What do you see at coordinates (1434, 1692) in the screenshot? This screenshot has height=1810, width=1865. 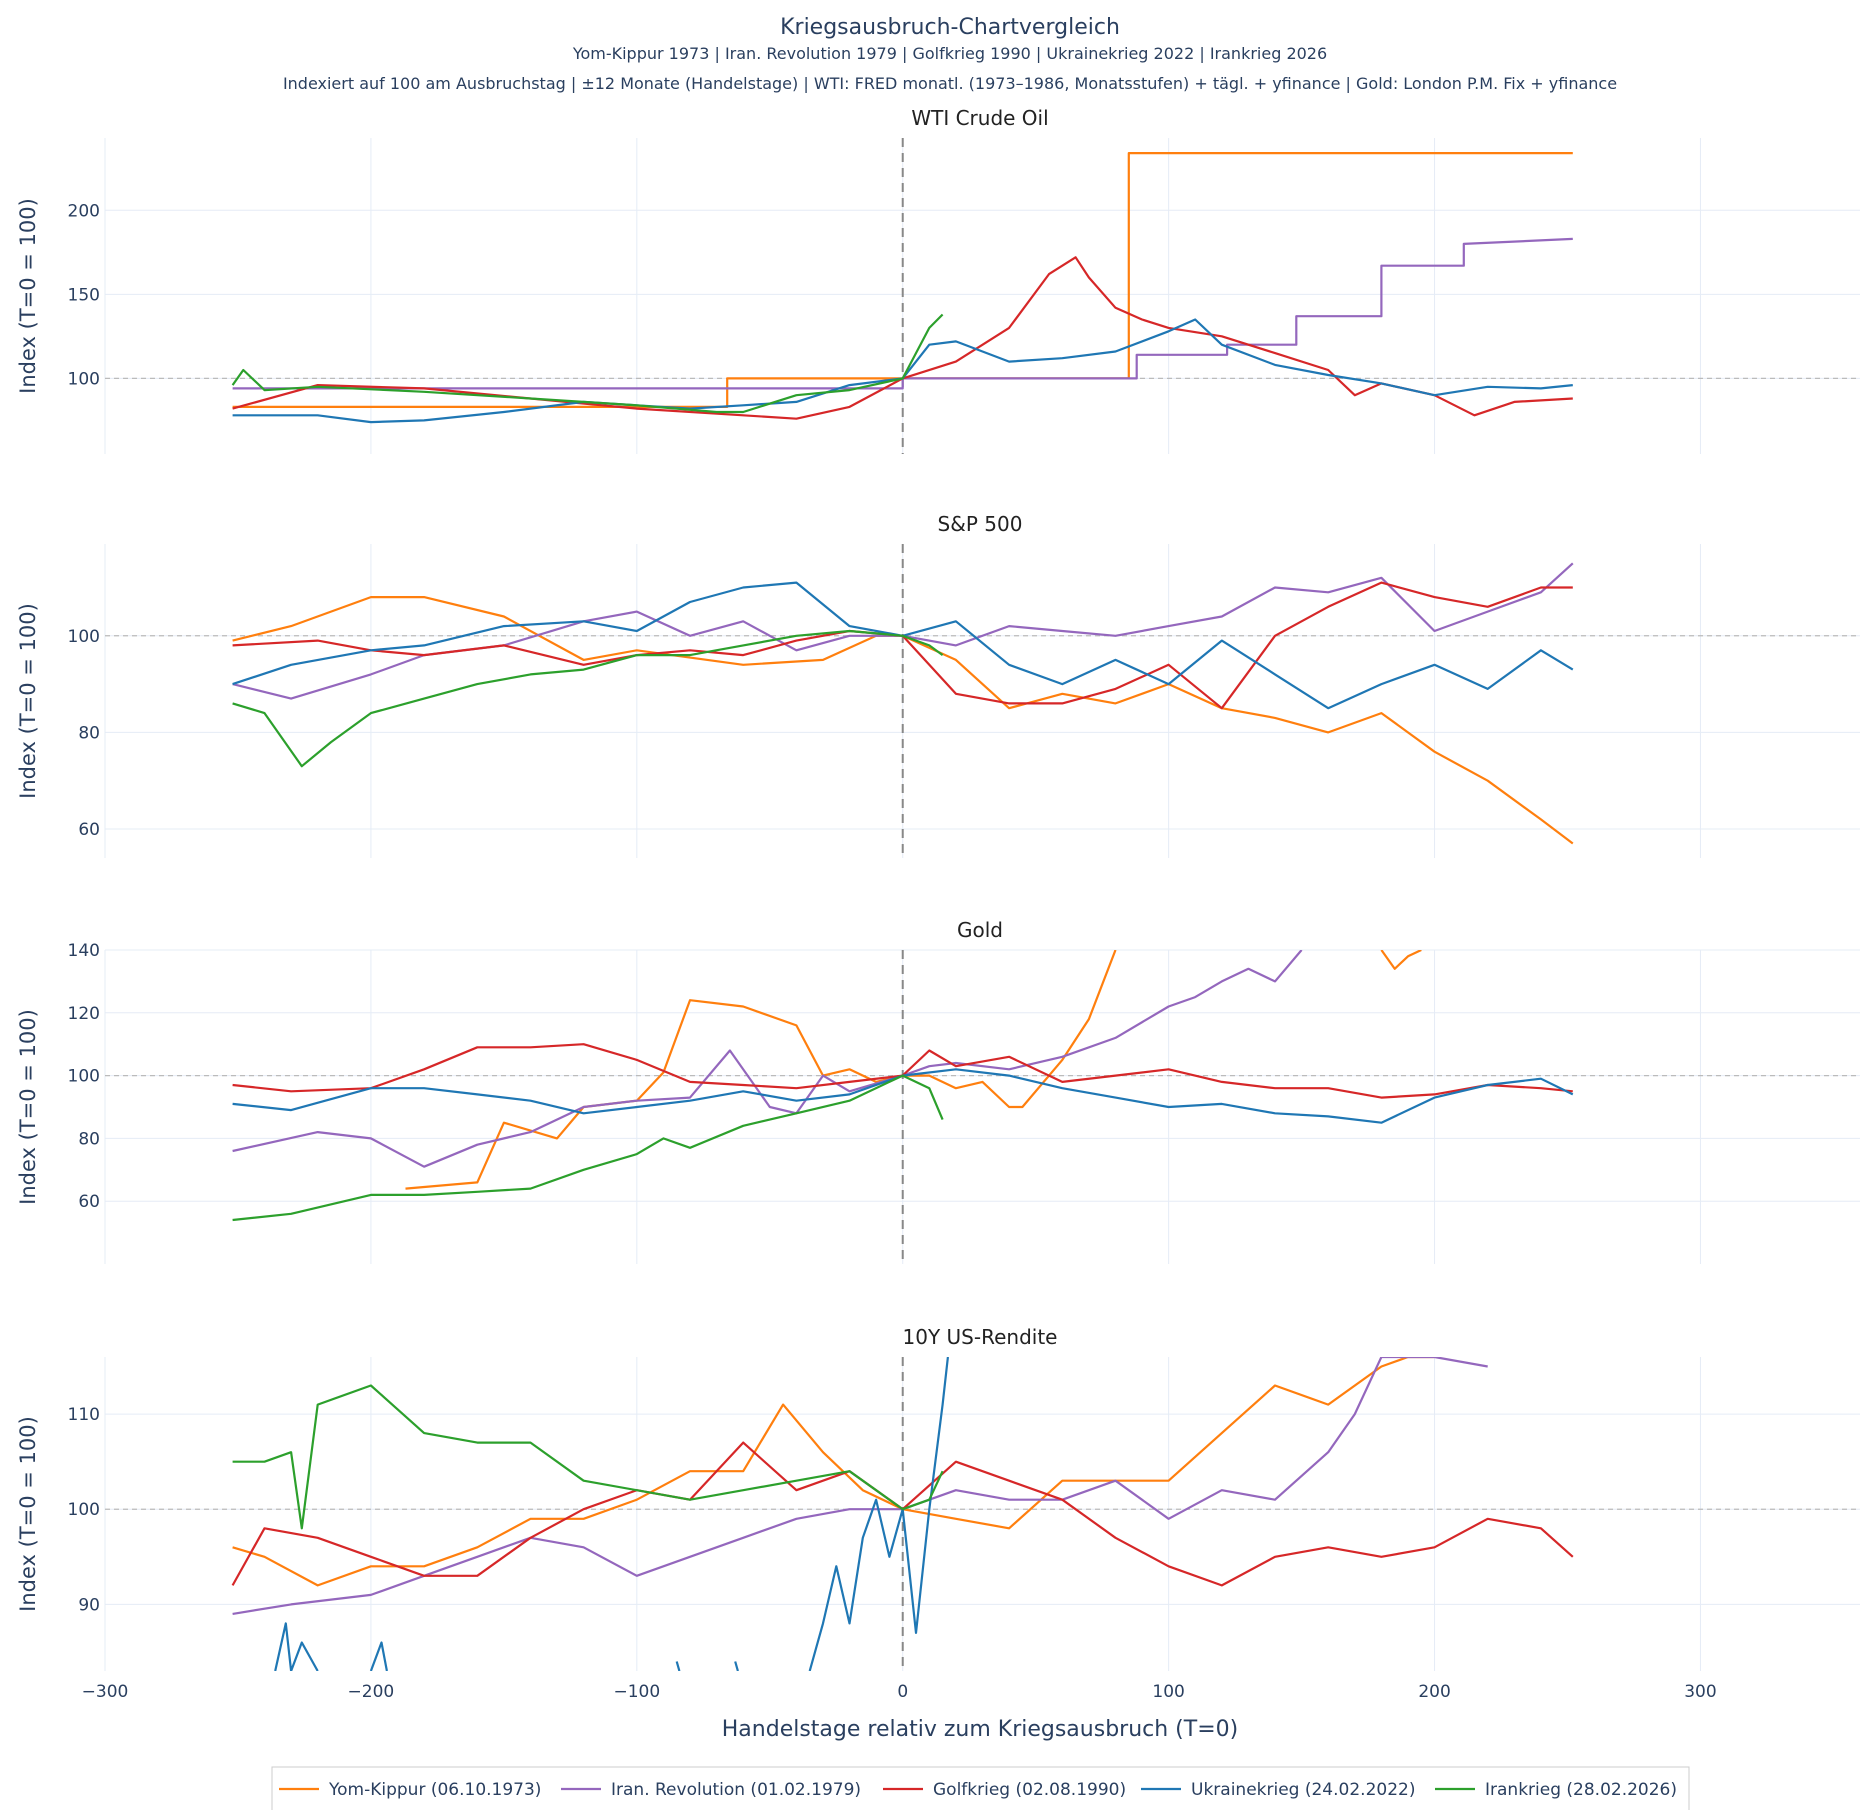 I see `x-tick-label: 200` at bounding box center [1434, 1692].